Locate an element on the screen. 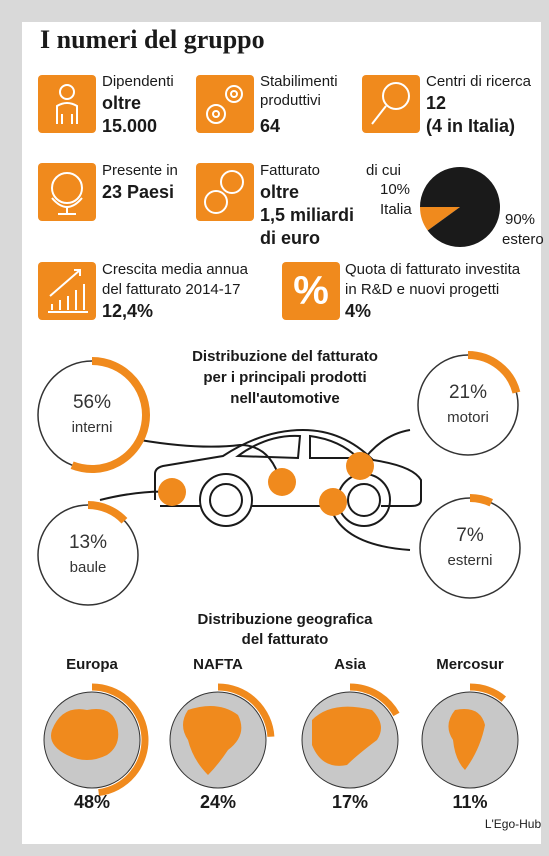  region-name: Mercosur is located at coordinates (470, 664).